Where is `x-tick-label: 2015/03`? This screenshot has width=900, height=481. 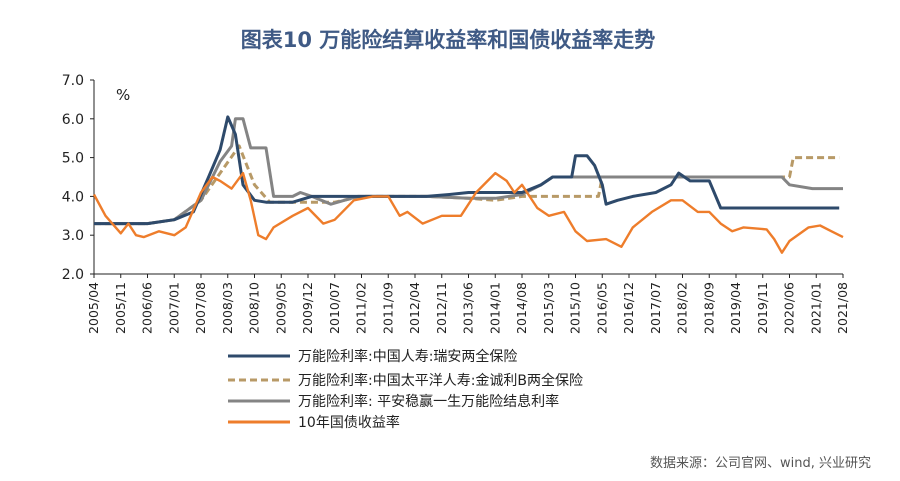
x-tick-label: 2015/03 is located at coordinates (548, 308).